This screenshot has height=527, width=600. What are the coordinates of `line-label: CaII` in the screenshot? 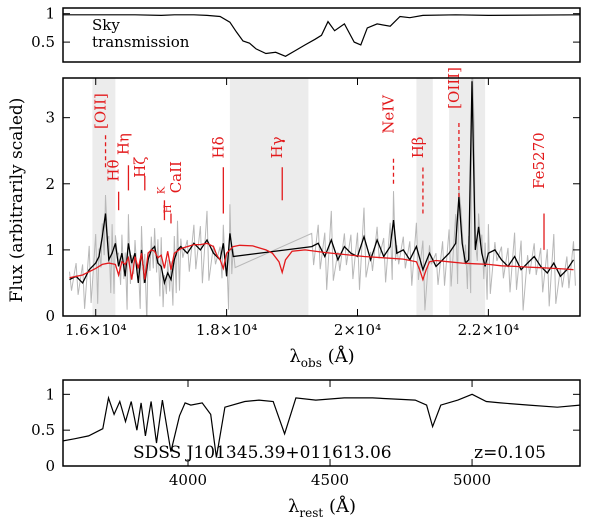 It's located at (176, 177).